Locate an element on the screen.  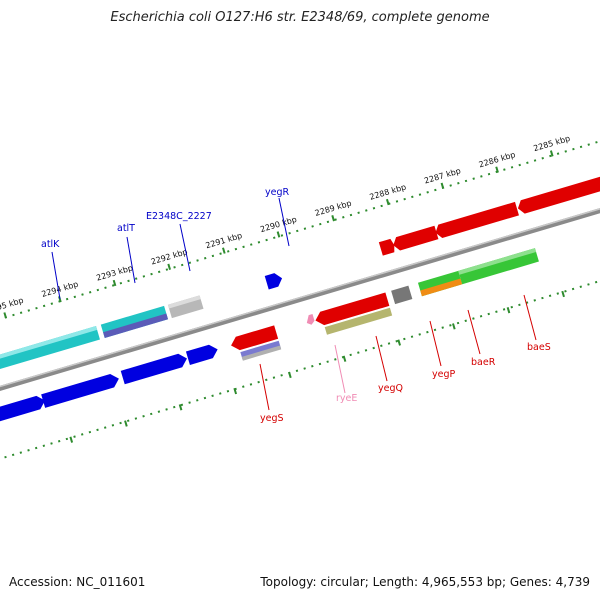
kbp-label-2287: 2287 kbp is located at coordinates (442, 175).